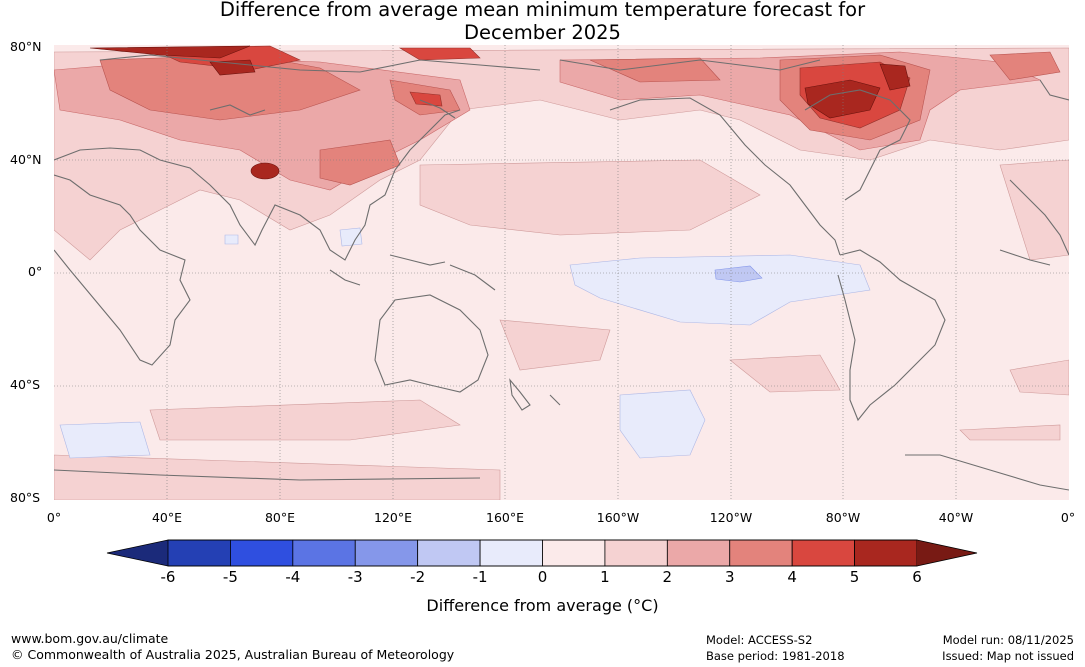 Image resolution: width=1085 pixels, height=667 pixels. I want to click on colorbar-tick-label: 3, so click(729, 577).